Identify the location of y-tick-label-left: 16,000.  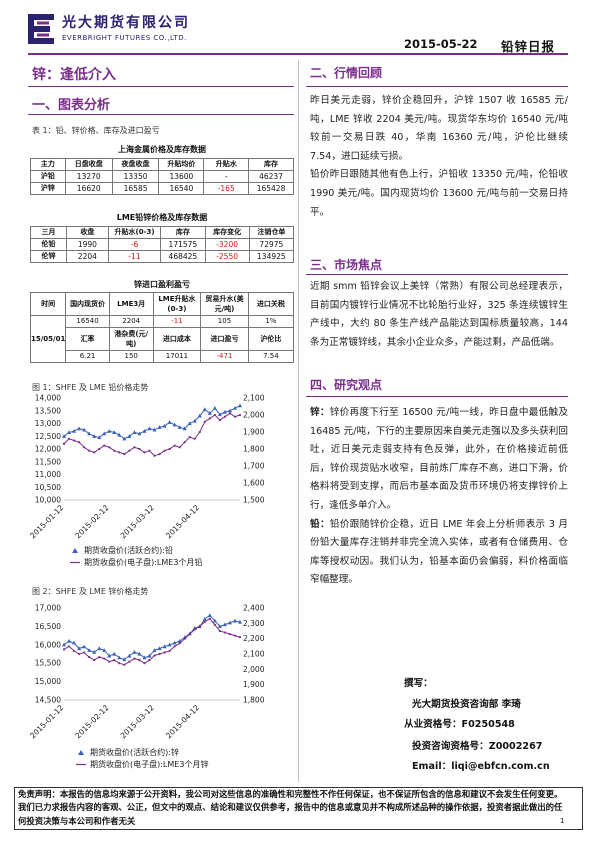
(48, 644).